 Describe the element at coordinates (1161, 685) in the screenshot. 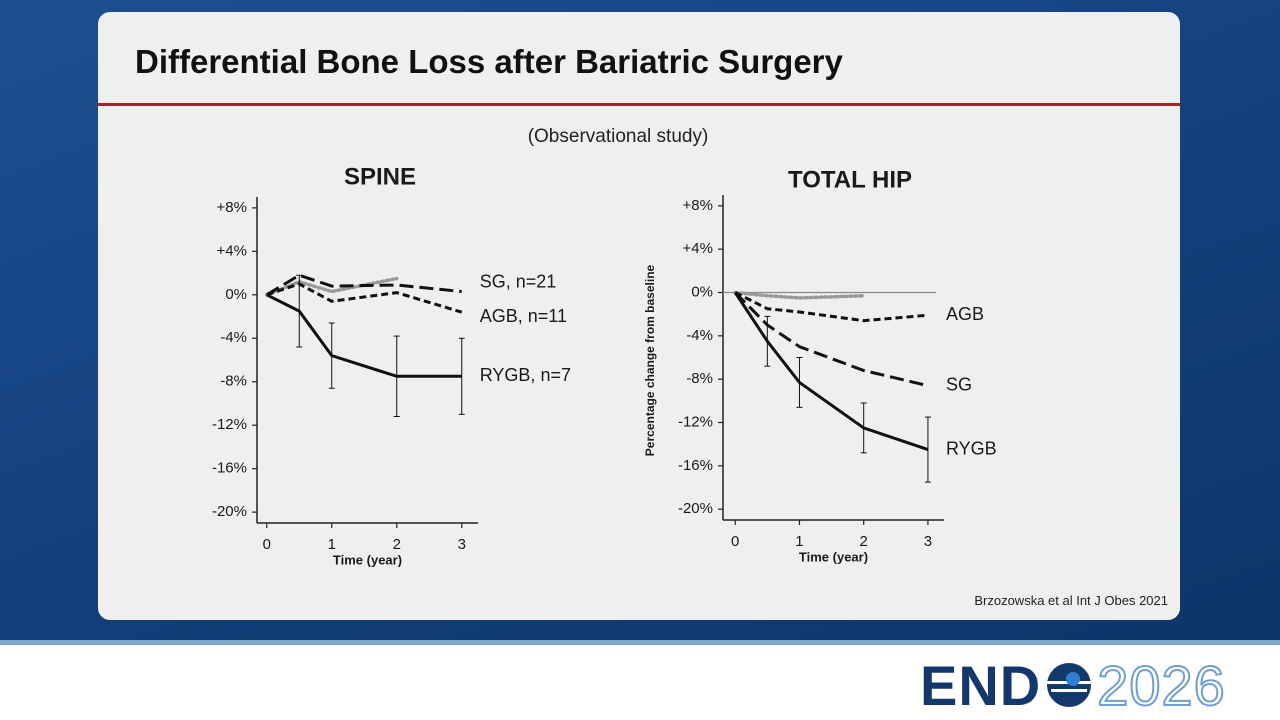

I see `logo-text: 2026` at that location.